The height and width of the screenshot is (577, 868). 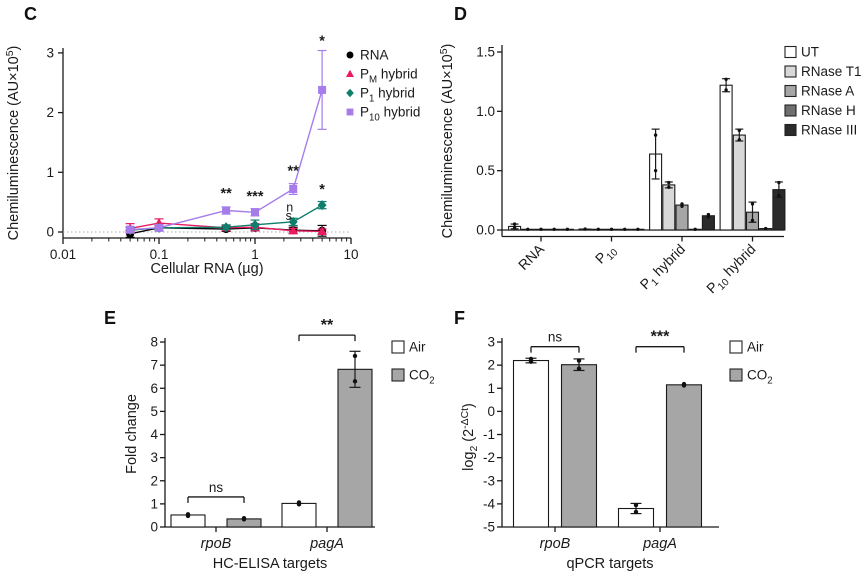 I want to click on panel-d-letter: D, so click(x=460, y=14).